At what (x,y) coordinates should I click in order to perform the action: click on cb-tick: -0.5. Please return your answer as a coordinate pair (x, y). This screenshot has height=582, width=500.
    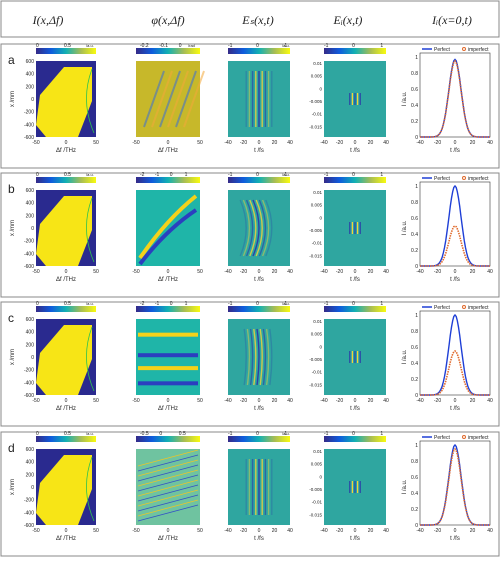
    Looking at the image, I should click on (144, 434).